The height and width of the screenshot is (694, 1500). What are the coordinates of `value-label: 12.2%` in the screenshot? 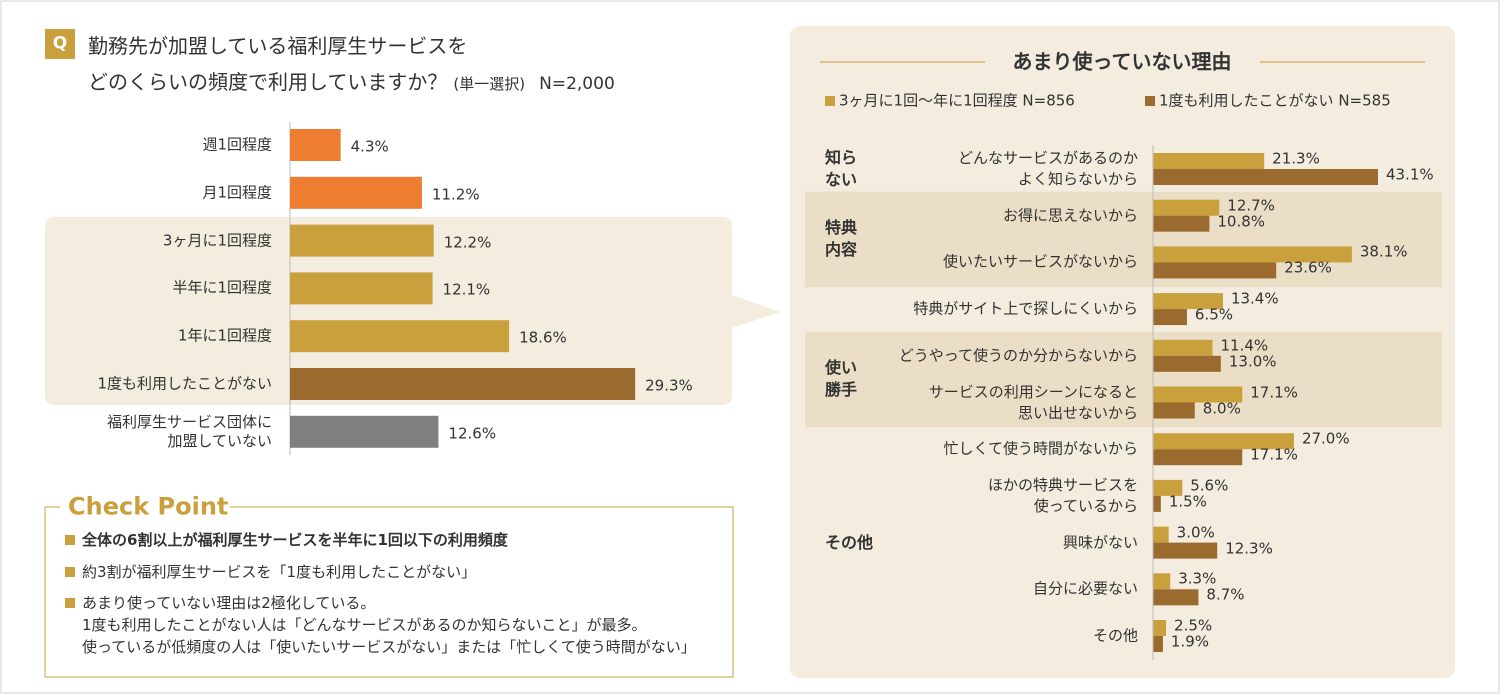 It's located at (467, 242).